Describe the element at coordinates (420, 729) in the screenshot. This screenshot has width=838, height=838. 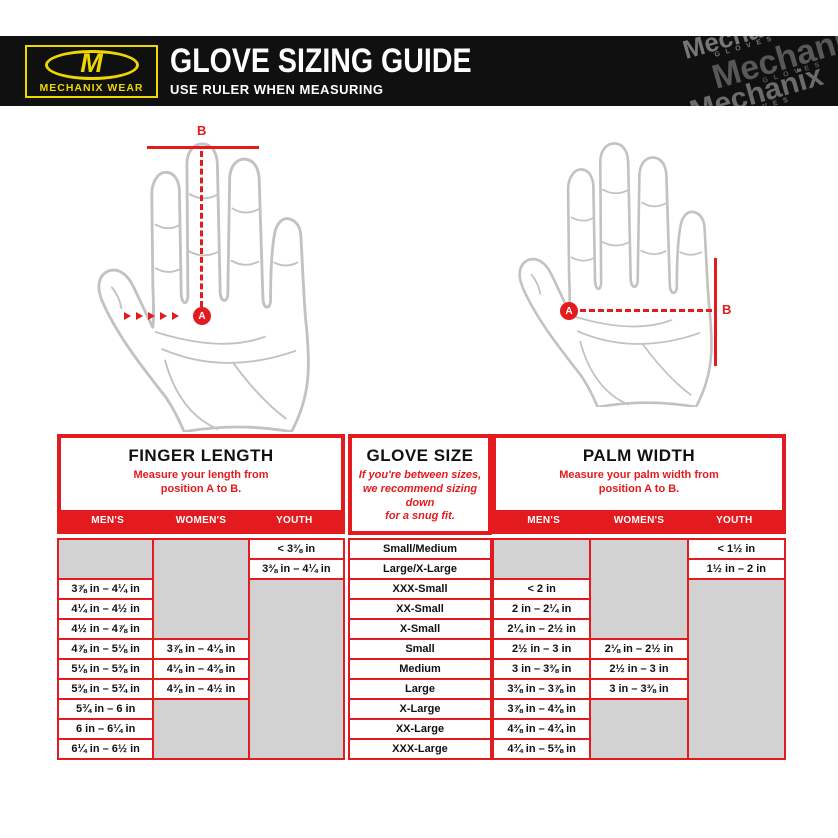
I see `cell-glove_size-size-row10: XX-Large` at that location.